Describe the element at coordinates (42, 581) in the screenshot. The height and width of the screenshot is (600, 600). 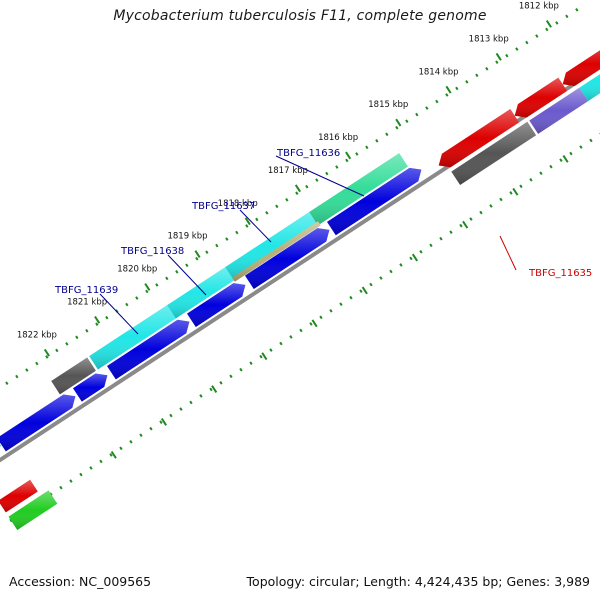
I see `accession-label: Accession:` at that location.